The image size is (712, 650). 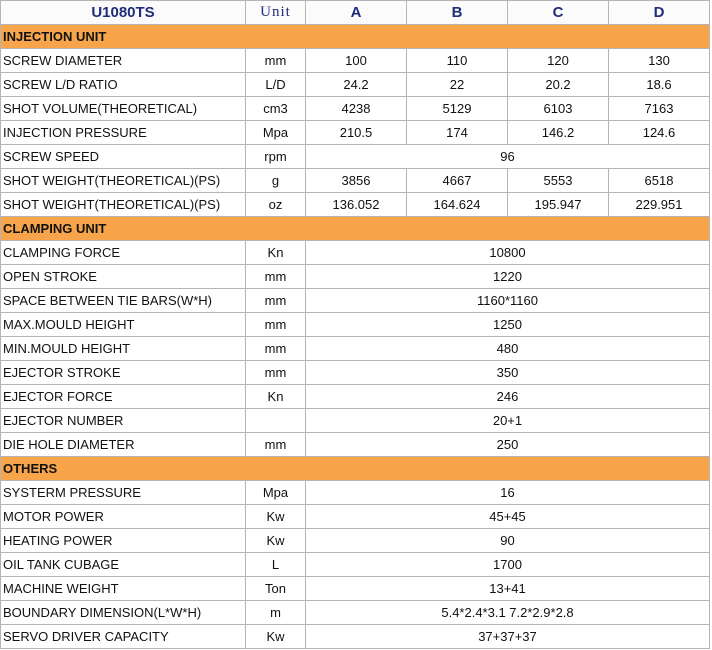 I want to click on spec-value: 164.624, so click(x=457, y=204).